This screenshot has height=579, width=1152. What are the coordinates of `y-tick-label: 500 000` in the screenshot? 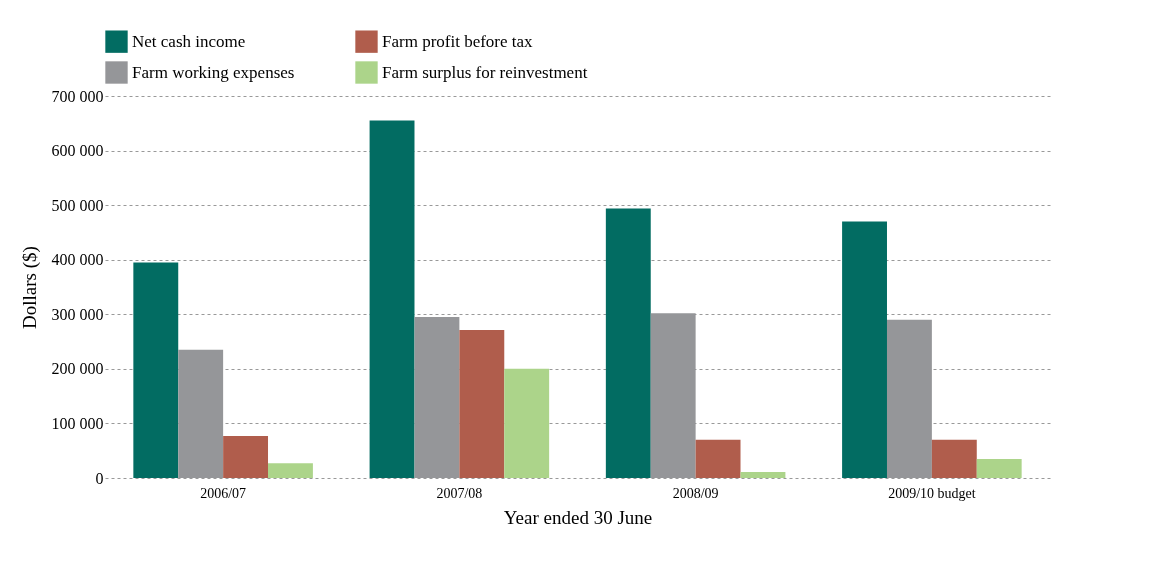 It's located at (77, 205).